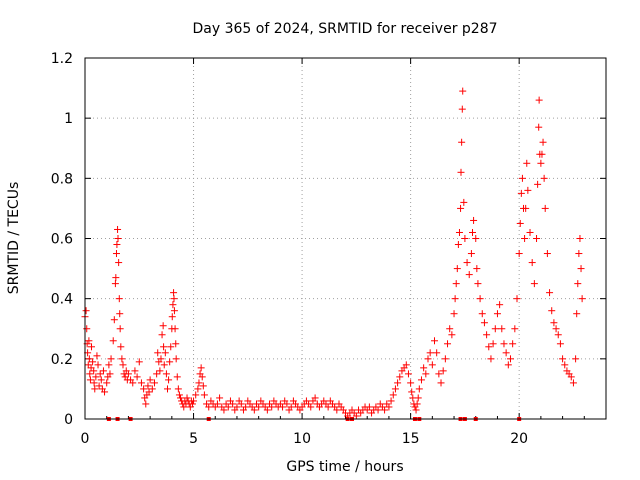 This screenshot has height=480, width=640. I want to click on y-tick-label: 0, so click(68, 420).